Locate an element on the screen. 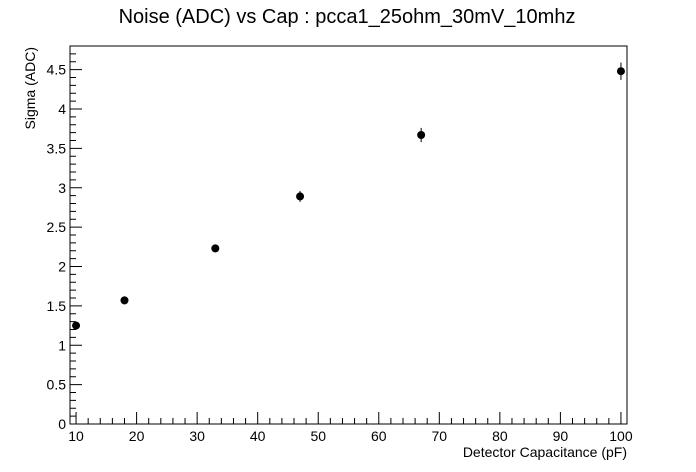 This screenshot has height=472, width=696. y-tick-label: 2 is located at coordinates (62, 267).